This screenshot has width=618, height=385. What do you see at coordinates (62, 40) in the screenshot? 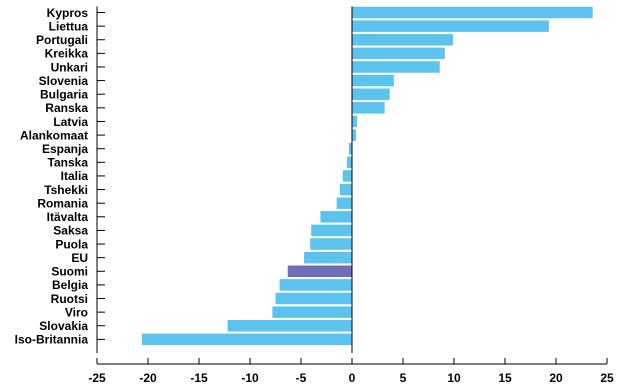
I see `category-label: Portugali` at bounding box center [62, 40].